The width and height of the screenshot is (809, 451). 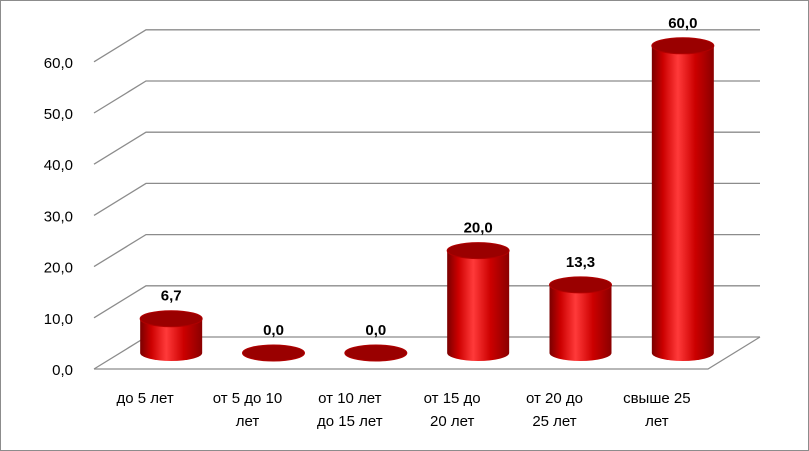 What do you see at coordinates (58, 268) in the screenshot?
I see `y-tick-label: 20,0` at bounding box center [58, 268].